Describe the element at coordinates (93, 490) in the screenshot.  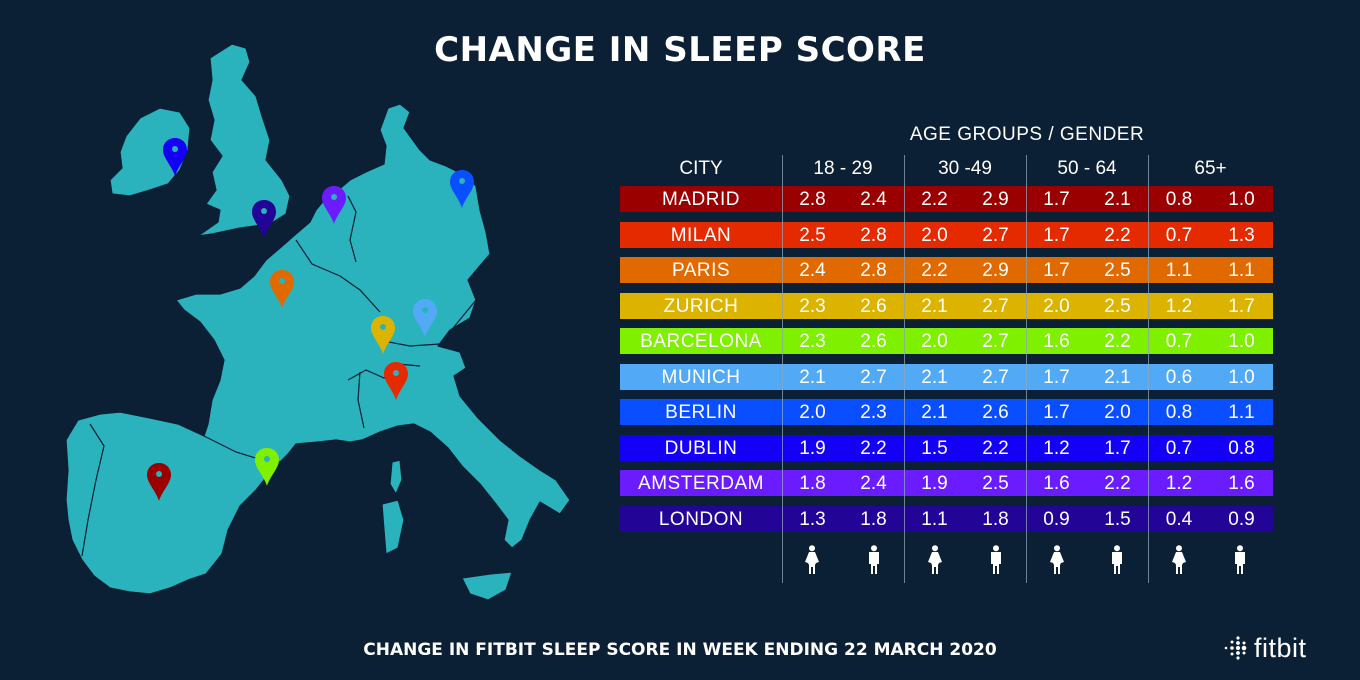
I see `border-spain-portugal` at that location.